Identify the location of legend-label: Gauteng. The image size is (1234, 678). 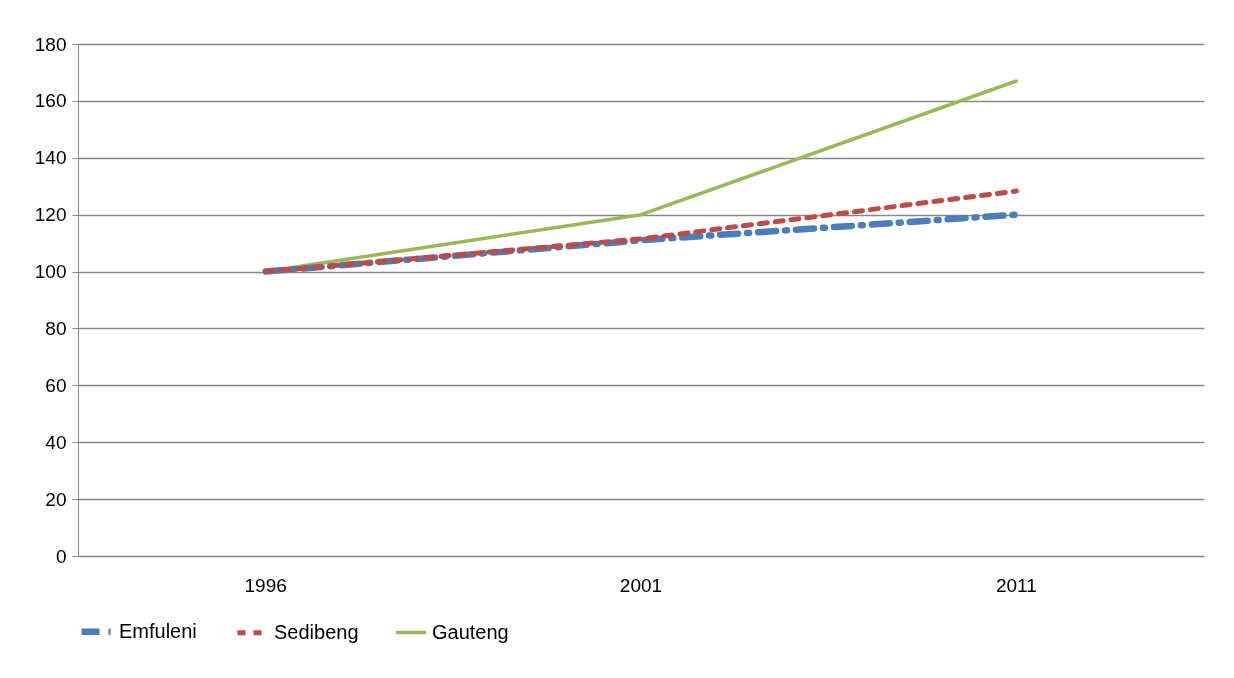
(470, 631).